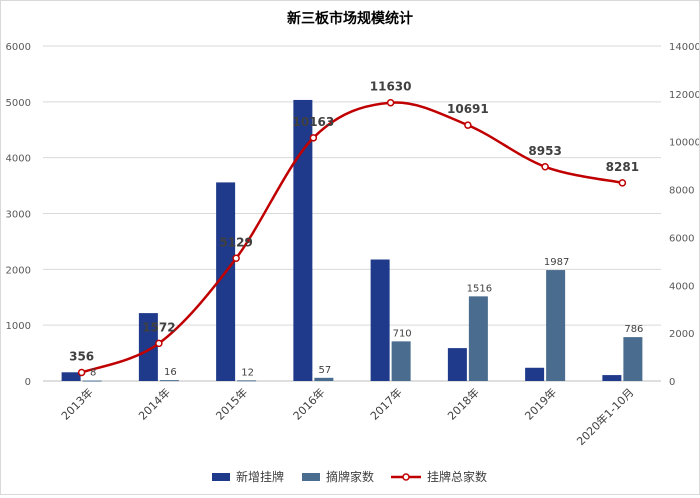  I want to click on delisting-data-label: 12, so click(247, 372).